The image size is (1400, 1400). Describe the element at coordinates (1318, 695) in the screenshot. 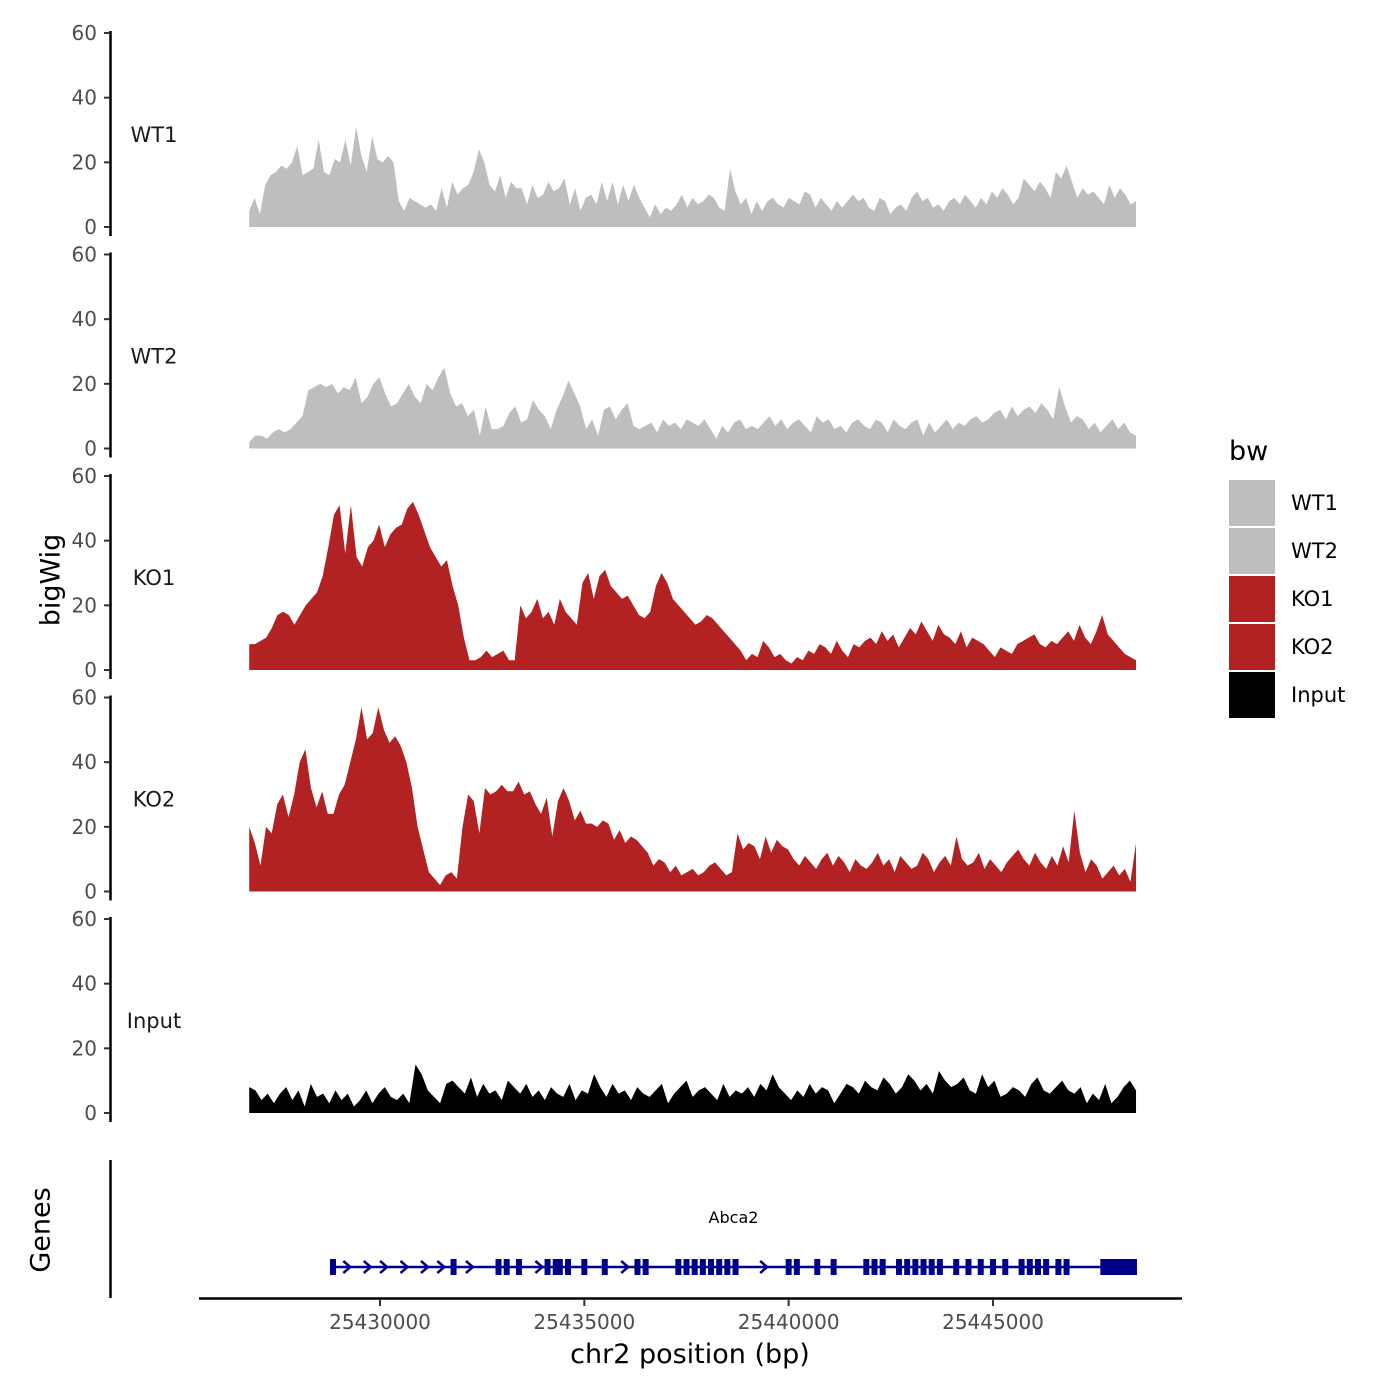

I see `legend-label: Input` at that location.